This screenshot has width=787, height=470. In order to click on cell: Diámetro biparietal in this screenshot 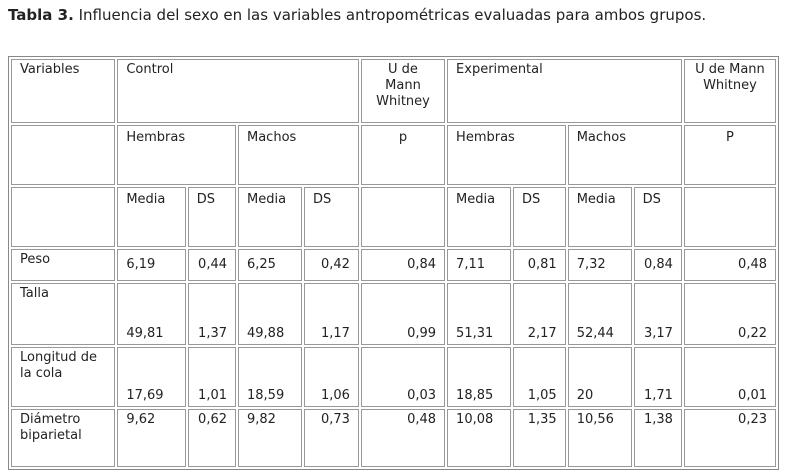, I will do `click(63, 438)`.